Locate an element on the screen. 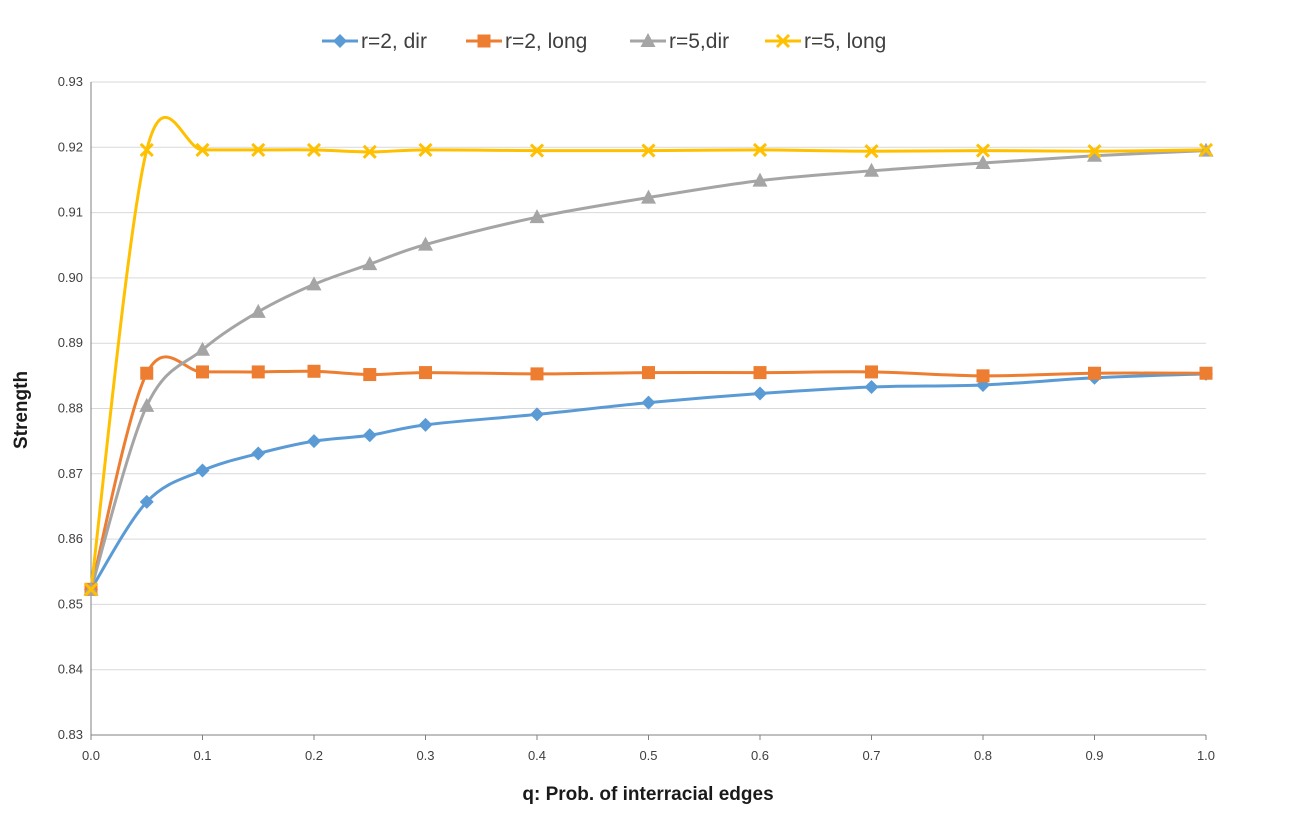  legend-label: r=2, dir is located at coordinates (394, 41).